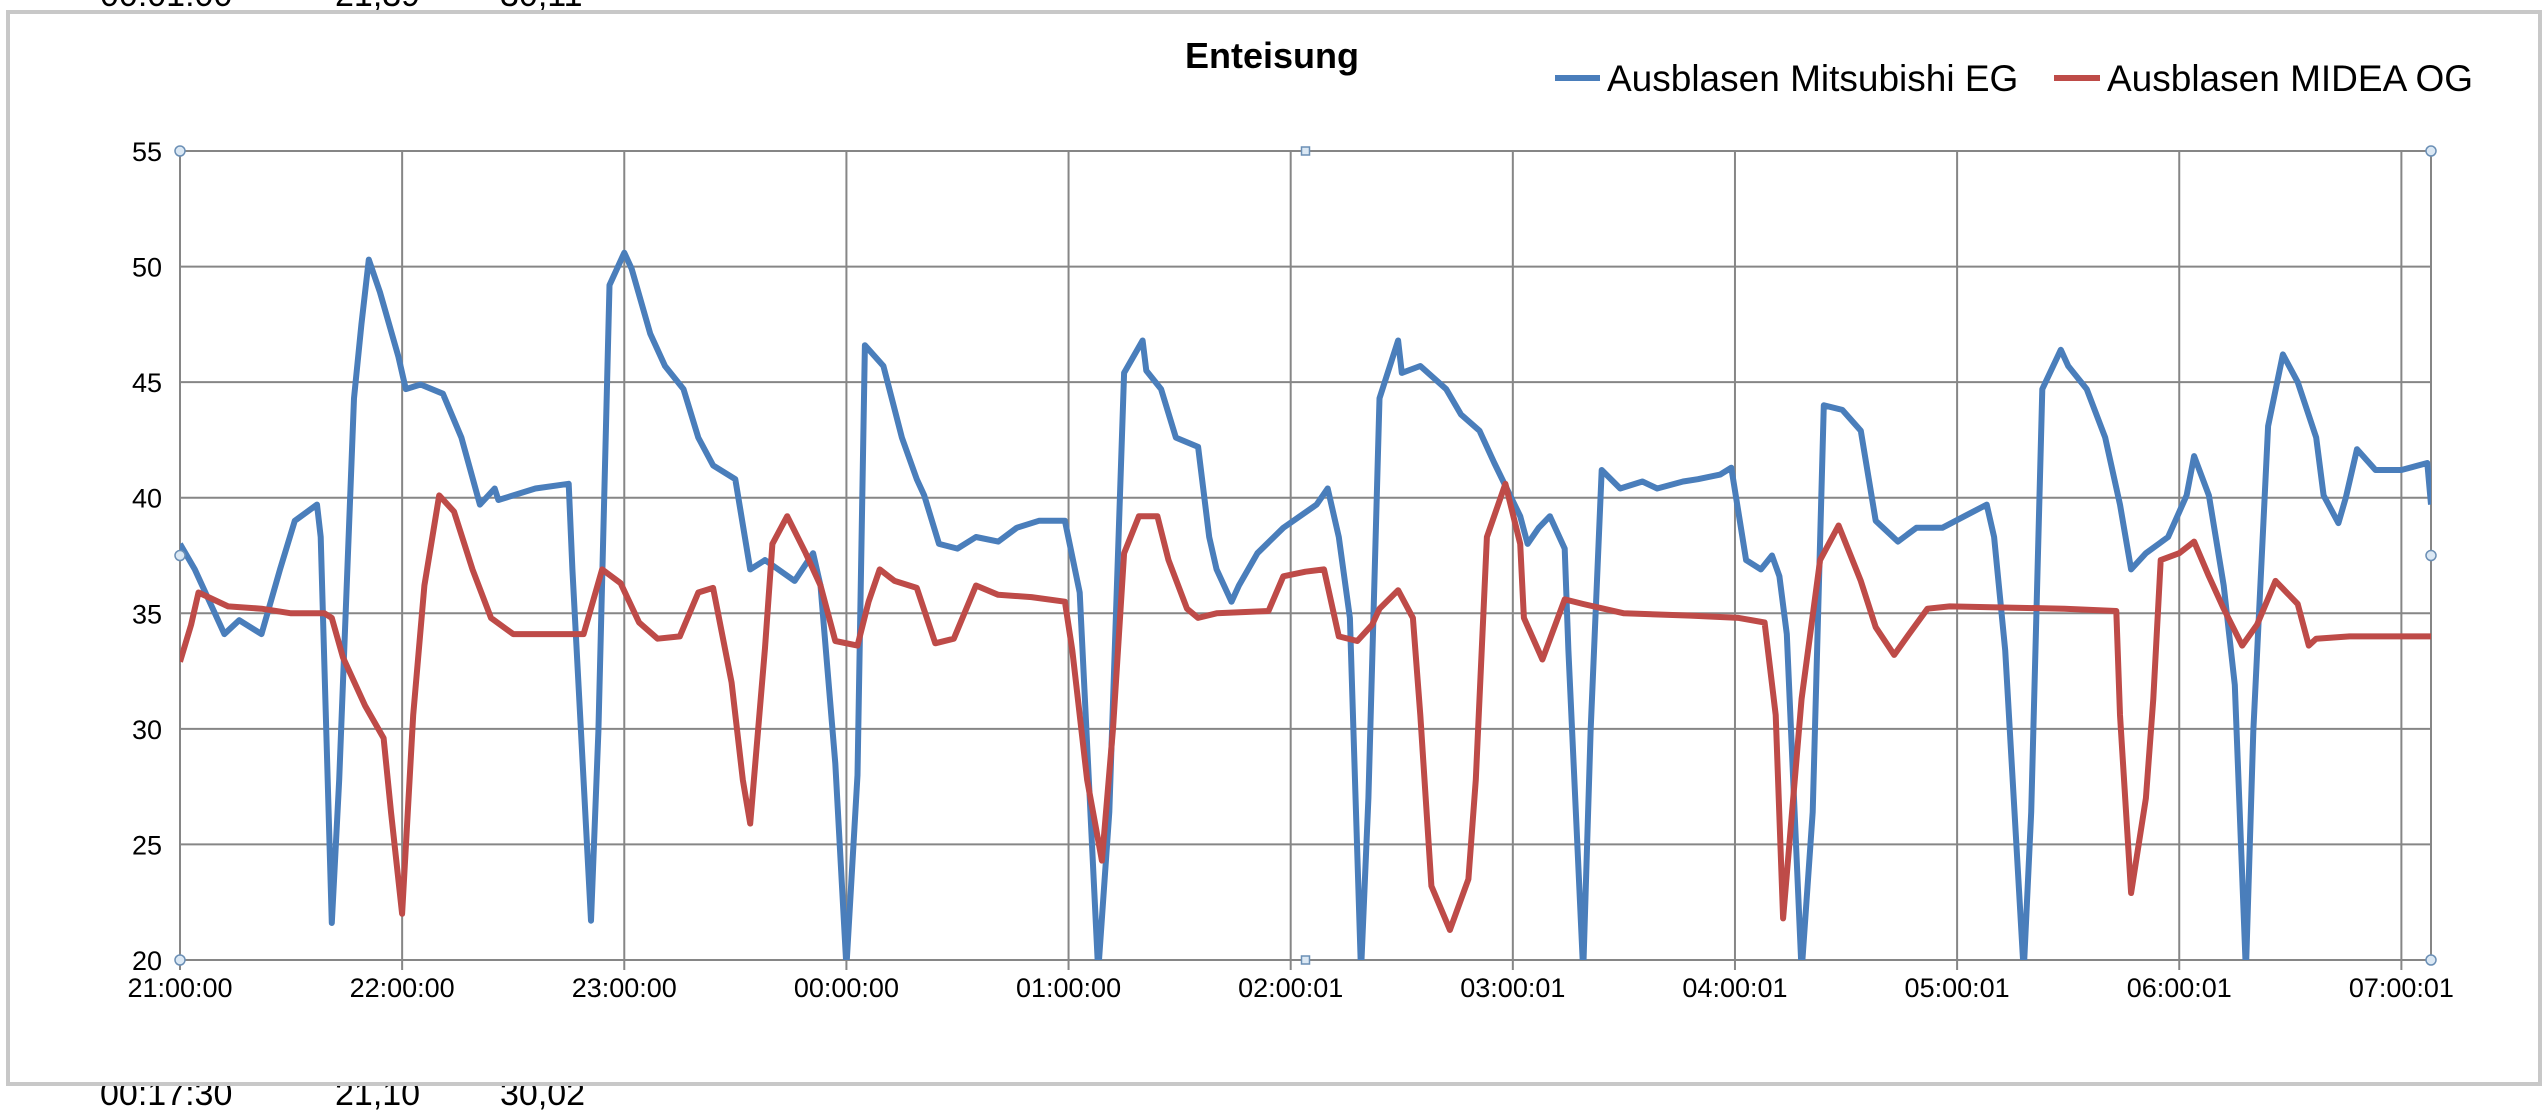 Image resolution: width=2546 pixels, height=1114 pixels. Describe the element at coordinates (846, 988) in the screenshot. I see `x-tick-label: 00:00:00` at that location.